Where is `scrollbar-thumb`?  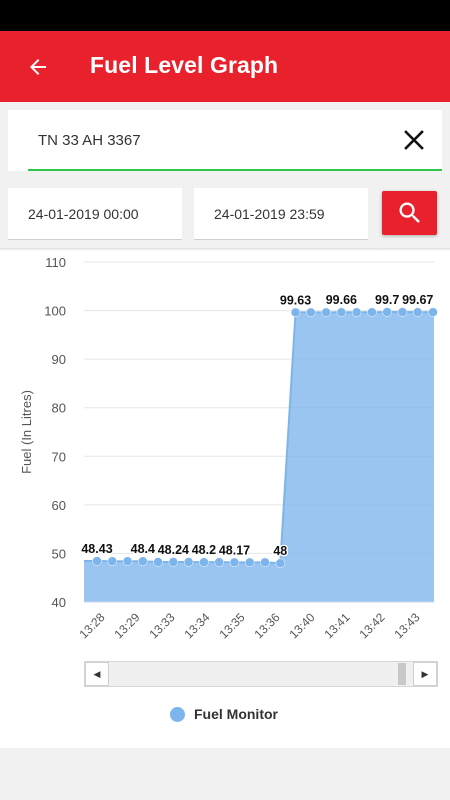
scrollbar-thumb is located at coordinates (402, 674).